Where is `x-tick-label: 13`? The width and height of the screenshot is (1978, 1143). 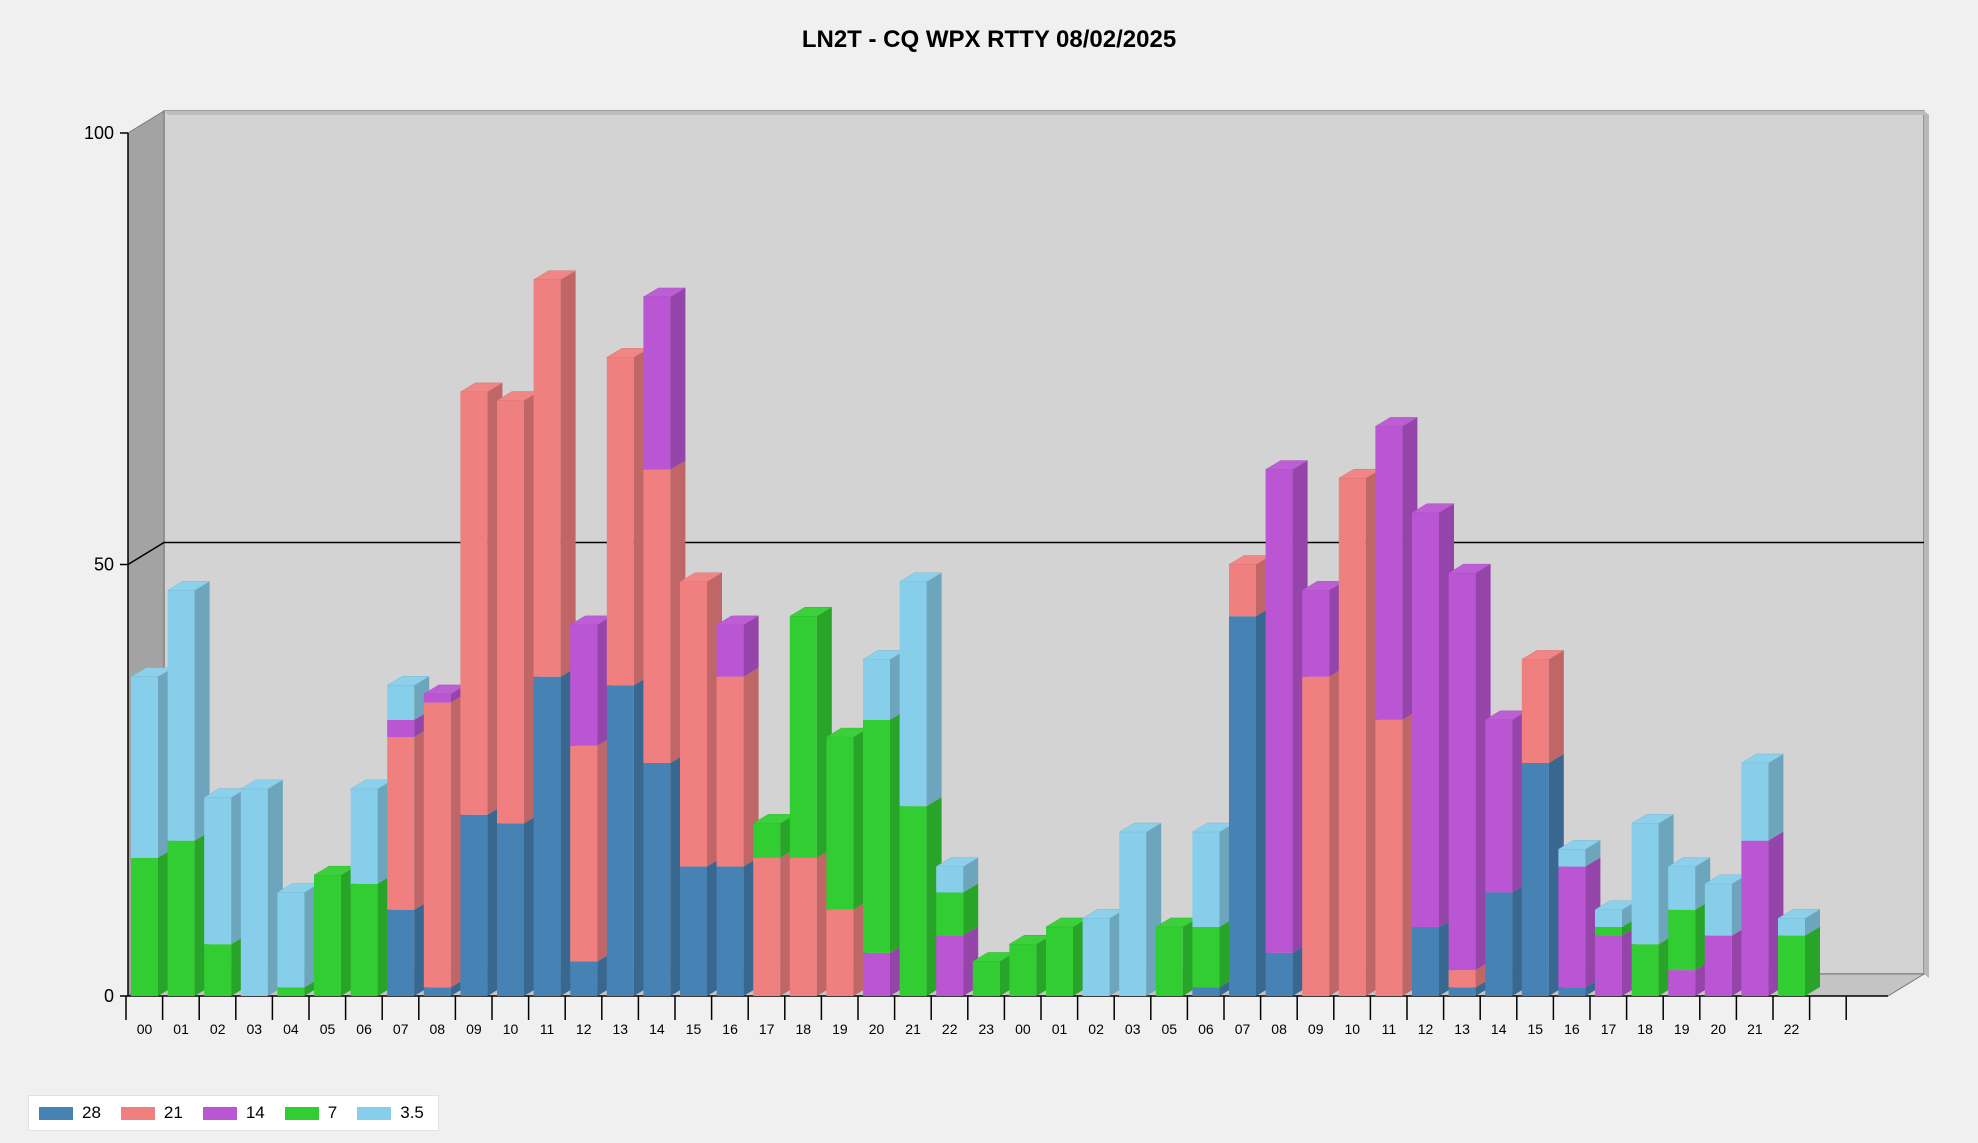 x-tick-label: 13 is located at coordinates (621, 1029).